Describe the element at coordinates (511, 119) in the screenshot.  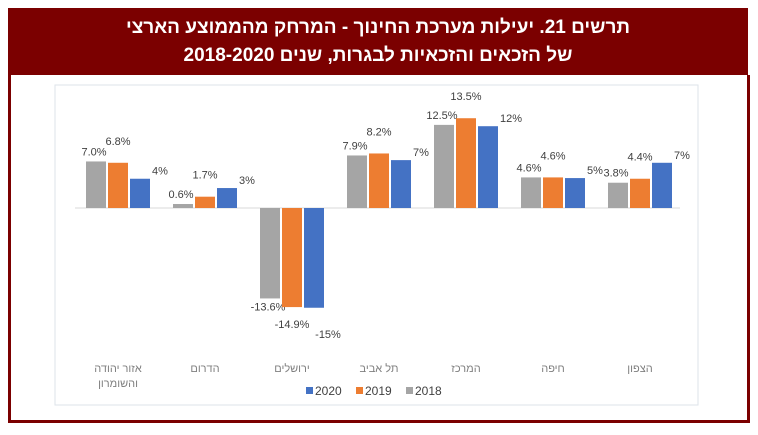
I see `data-label: 12%` at that location.